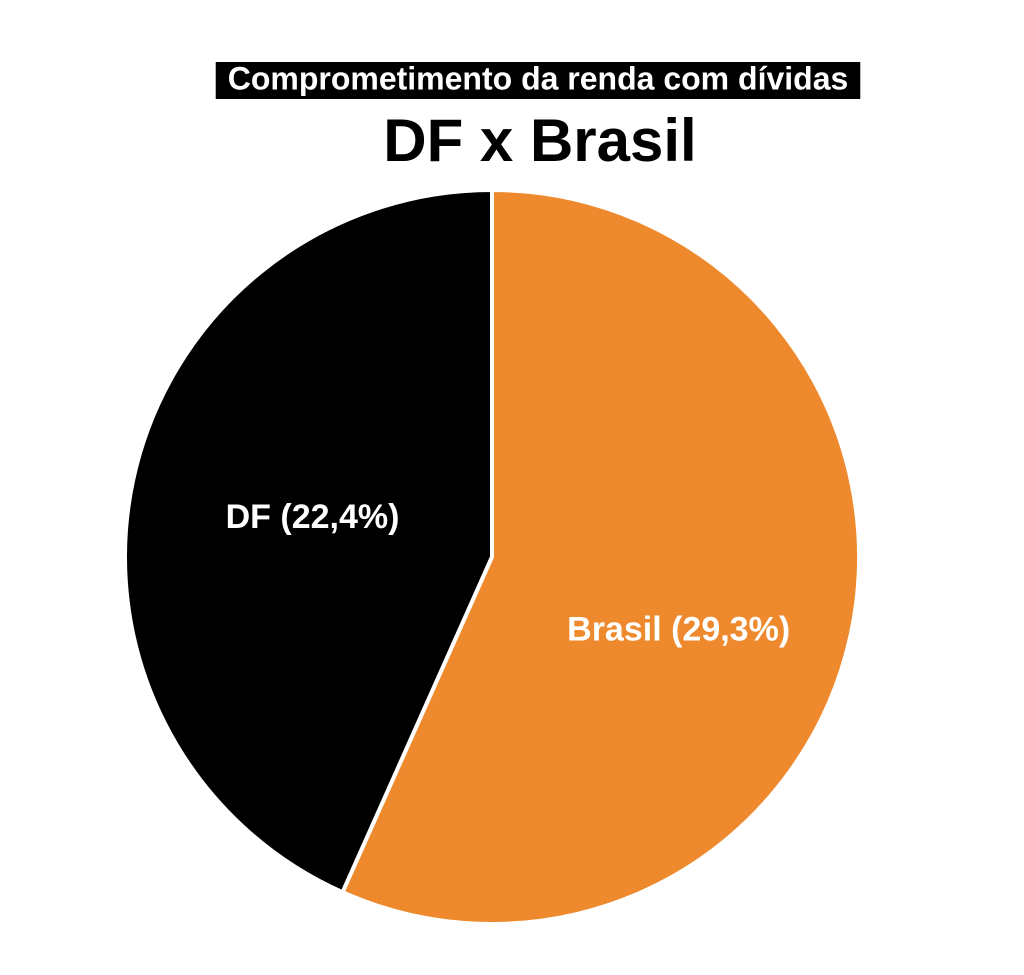 The height and width of the screenshot is (975, 1024). Describe the element at coordinates (614, 630) in the screenshot. I see `slice-category: Brasil` at that location.